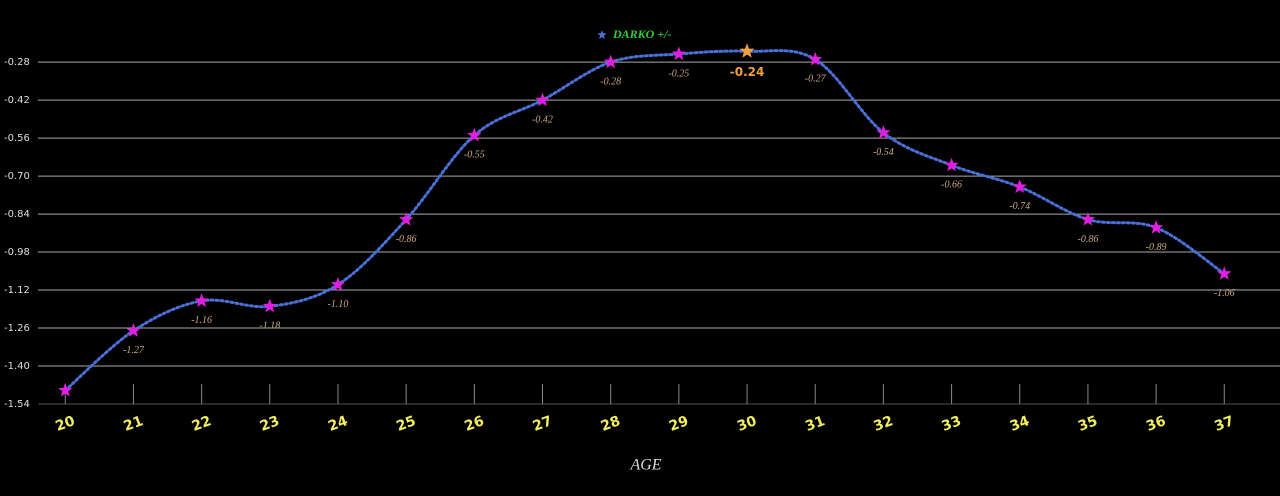 This screenshot has width=1280, height=496. Describe the element at coordinates (134, 350) in the screenshot. I see `value-label: -1.27` at that location.